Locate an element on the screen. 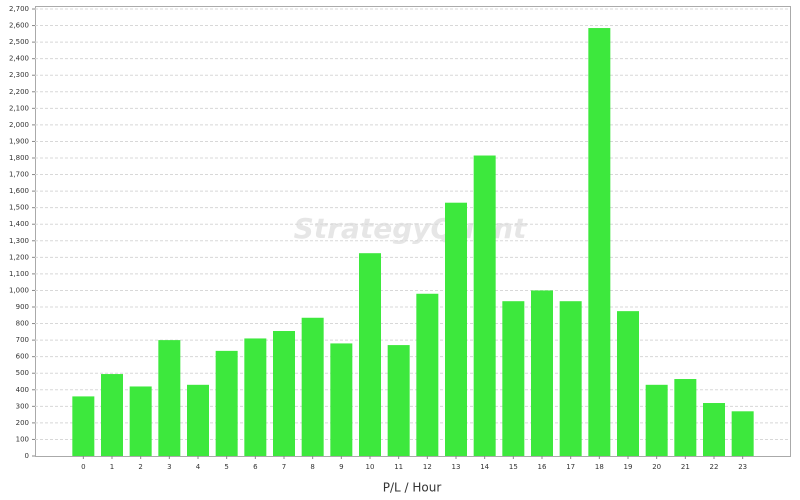 The height and width of the screenshot is (500, 800). y-tick-label: 300 is located at coordinates (22, 406).